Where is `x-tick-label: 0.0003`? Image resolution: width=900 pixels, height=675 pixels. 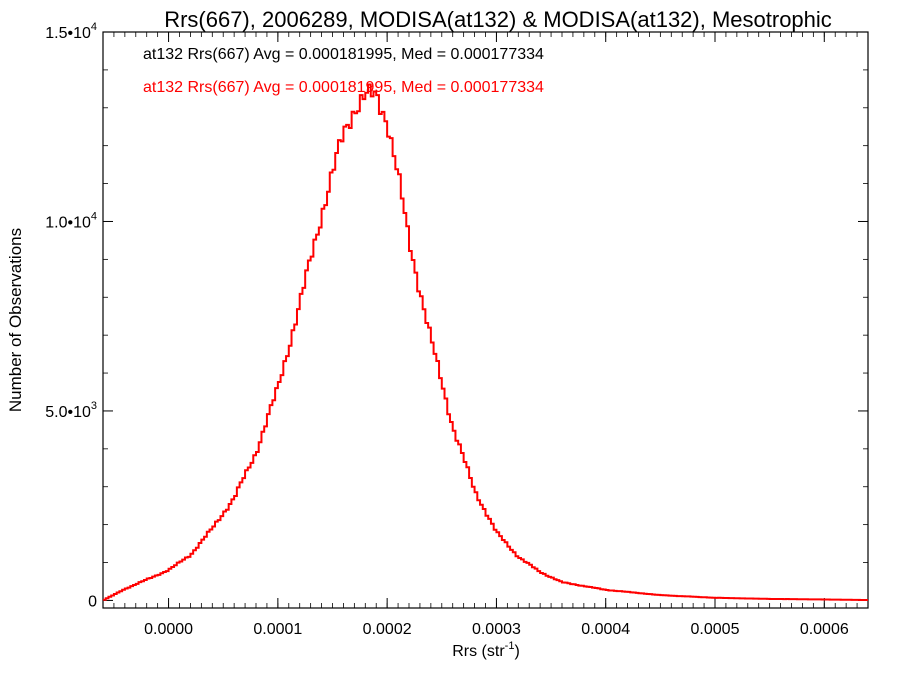
x-tick-label: 0.0003 is located at coordinates (496, 629).